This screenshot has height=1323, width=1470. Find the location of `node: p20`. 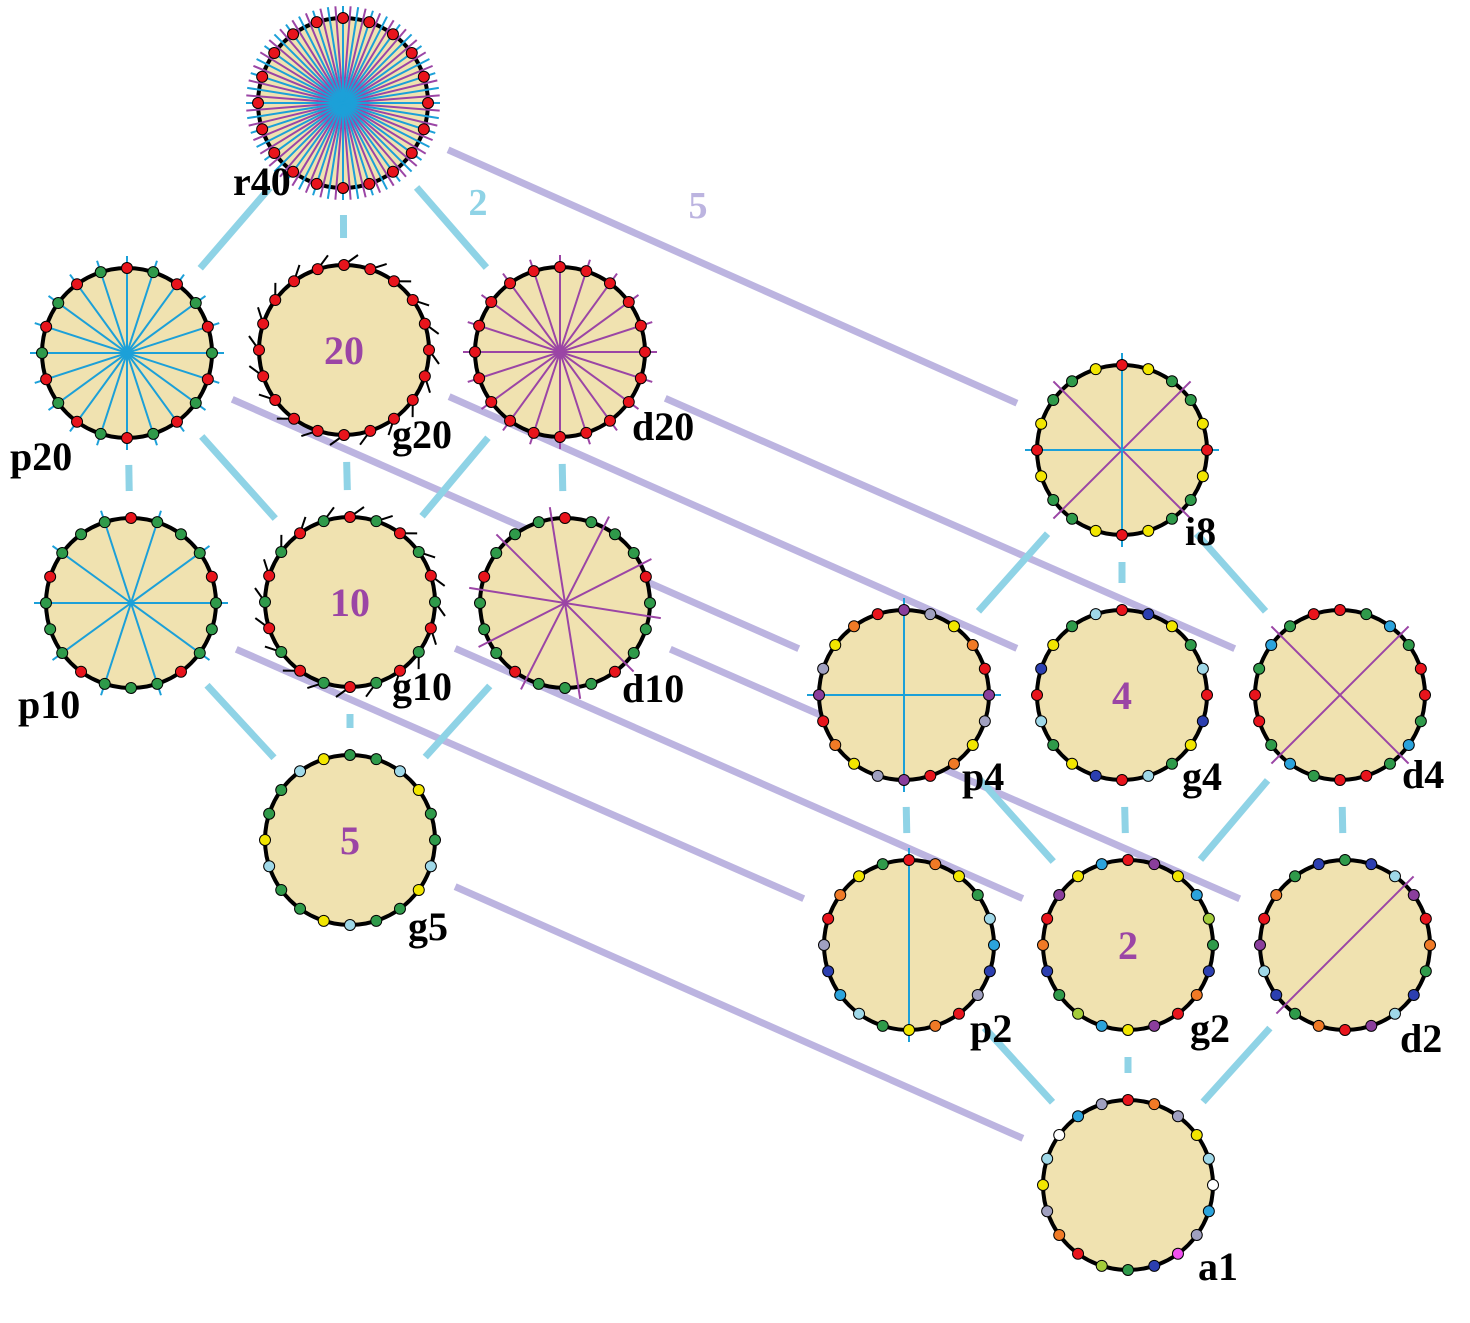

node: p20 is located at coordinates (117, 367).